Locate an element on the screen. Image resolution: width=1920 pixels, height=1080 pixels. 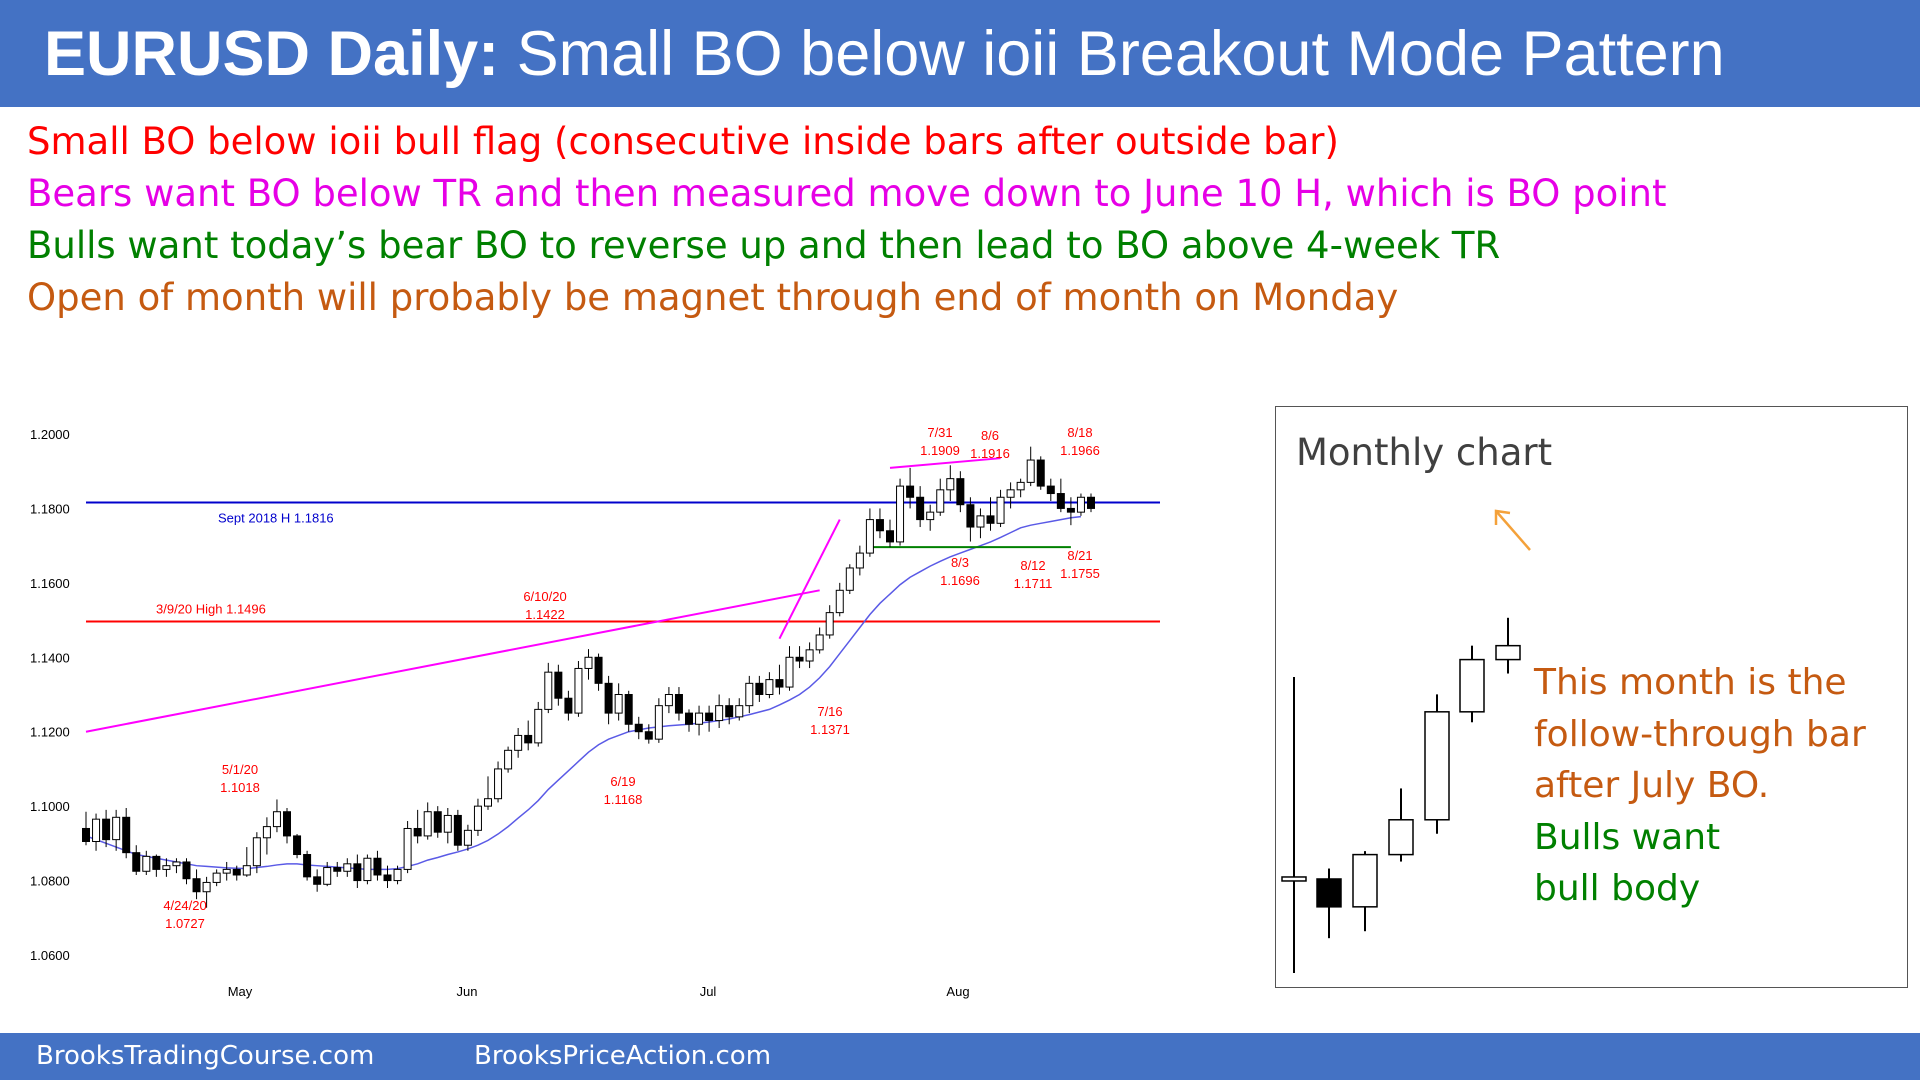
x-tick-label: Aug is located at coordinates (957, 991).